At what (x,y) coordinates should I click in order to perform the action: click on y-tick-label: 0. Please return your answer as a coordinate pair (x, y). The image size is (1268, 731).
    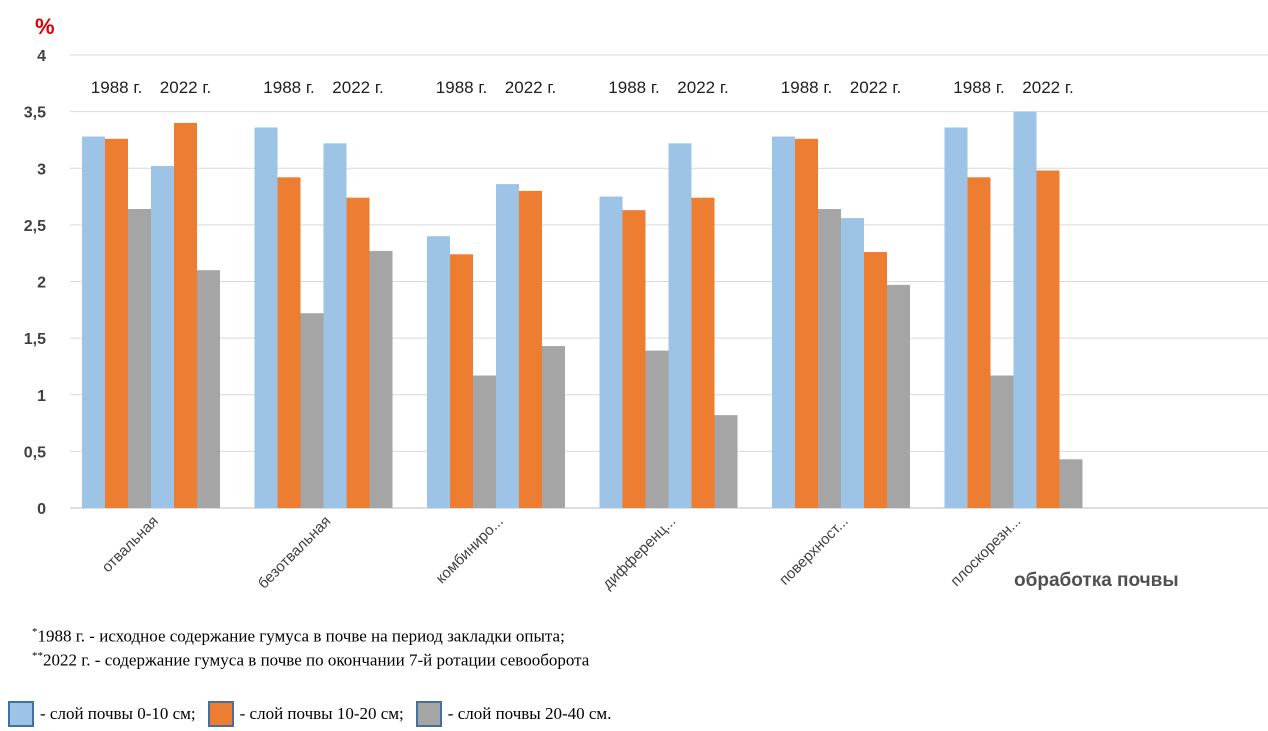
    Looking at the image, I should click on (41, 509).